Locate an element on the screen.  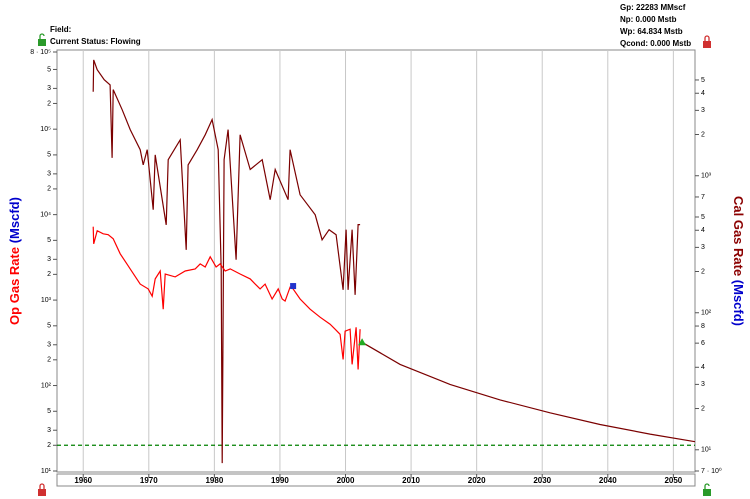
y-title-part: Op Gas Rate is located at coordinates (14, 286).